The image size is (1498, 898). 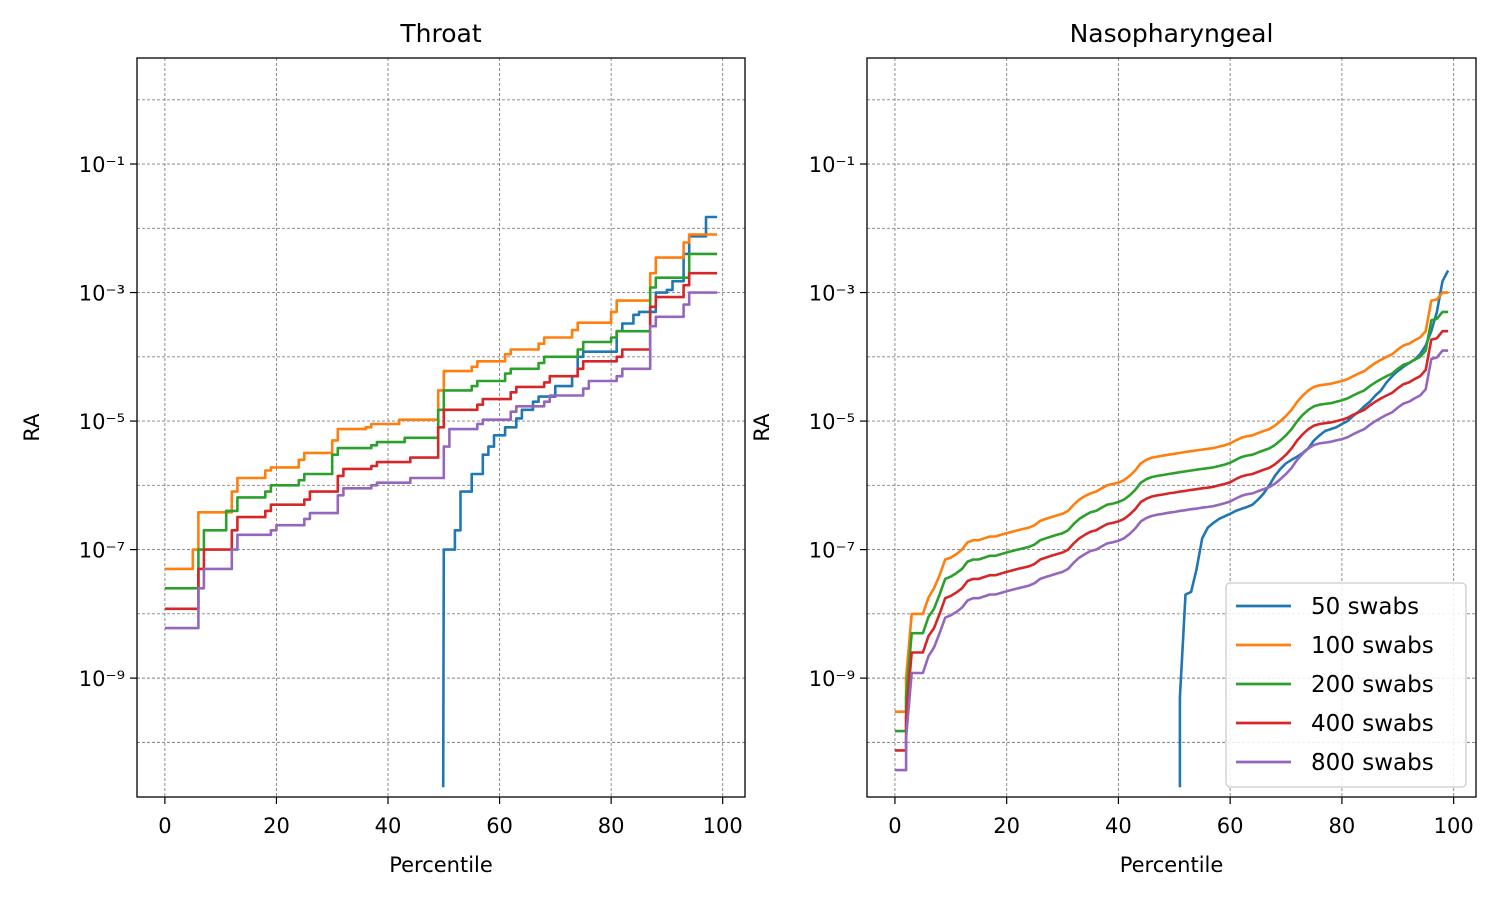 What do you see at coordinates (832, 551) in the screenshot?
I see `nasopharyngeal-y-tick-label: 10⁻⁷` at bounding box center [832, 551].